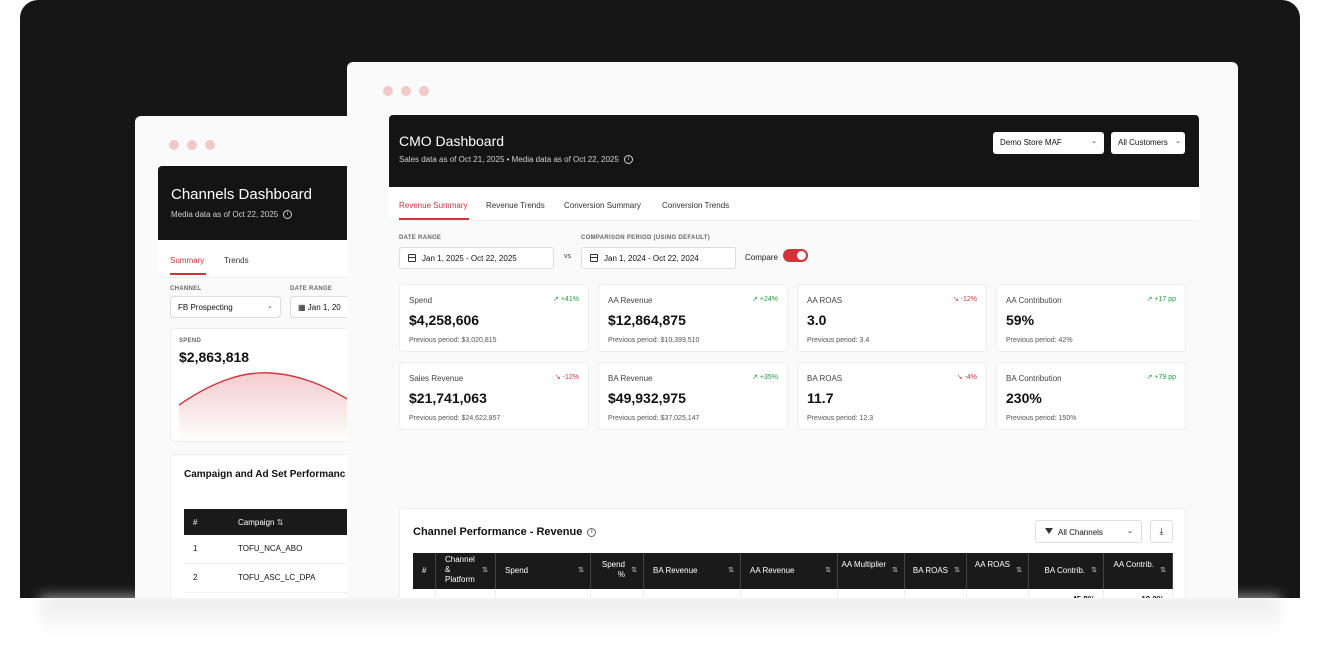  What do you see at coordinates (1138, 593) in the screenshot?
I see `cell-aa-contrib: 19.2%11.6%↗ +7.6pp` at bounding box center [1138, 593].